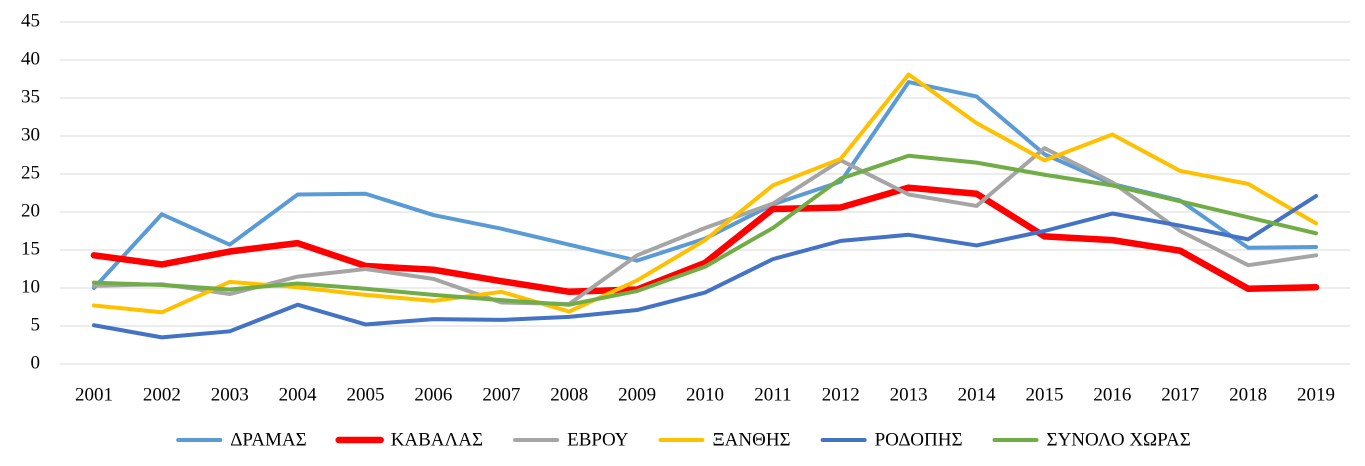  Describe the element at coordinates (298, 394) in the screenshot. I see `x-tick-label: 2004` at that location.